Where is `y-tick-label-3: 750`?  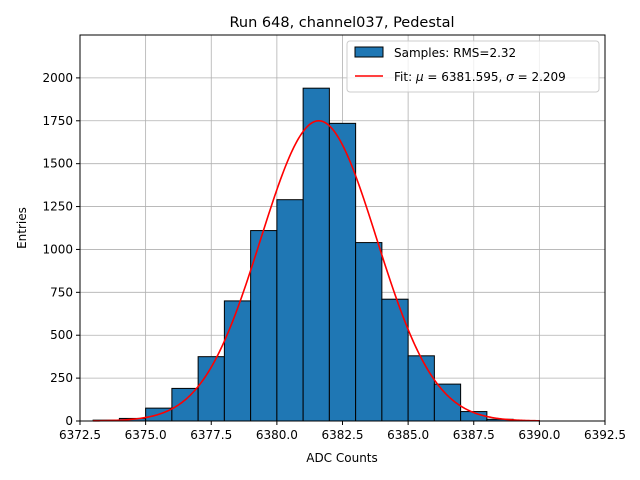
y-tick-label-3: 750 is located at coordinates (61, 292).